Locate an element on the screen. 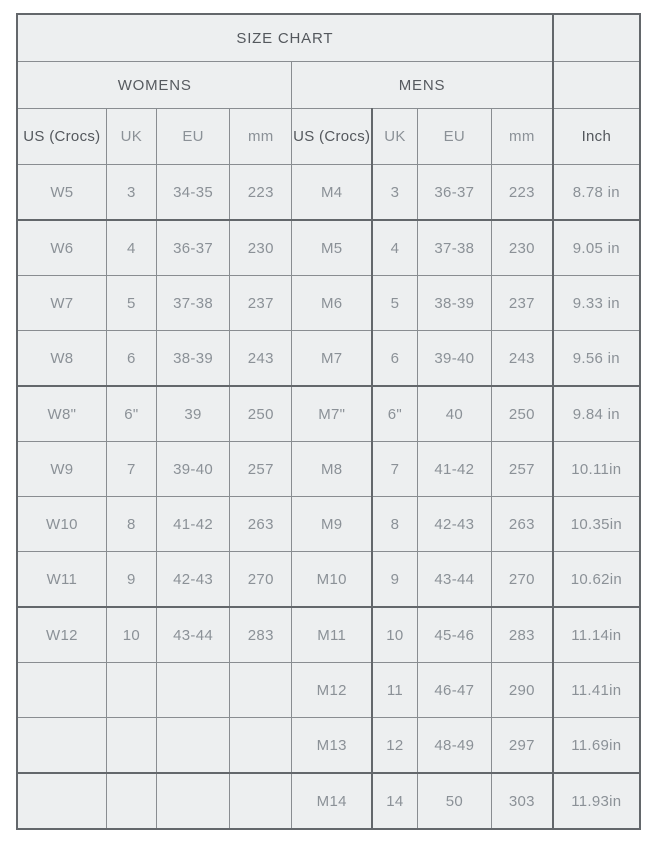 The image size is (651, 843). col-header-mens-mm: mm is located at coordinates (522, 136).